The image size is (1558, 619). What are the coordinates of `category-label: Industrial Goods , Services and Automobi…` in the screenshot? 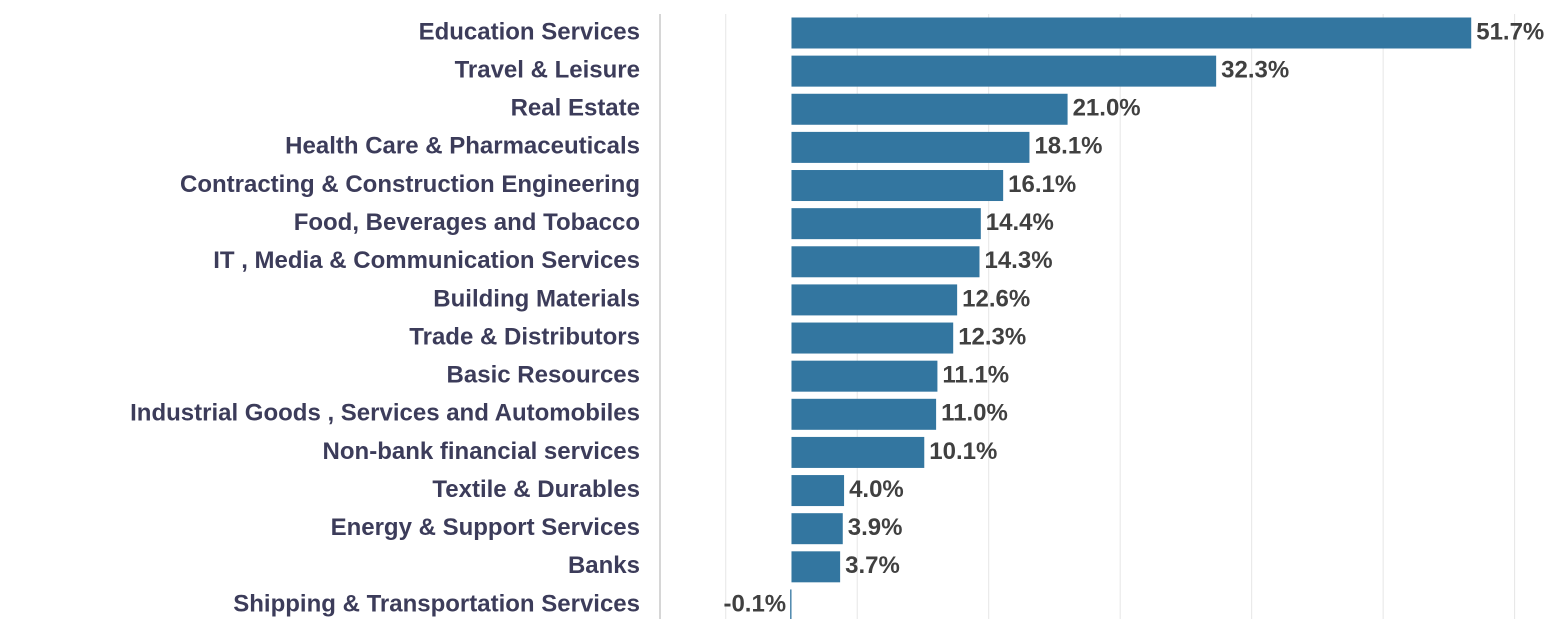 It's located at (385, 413).